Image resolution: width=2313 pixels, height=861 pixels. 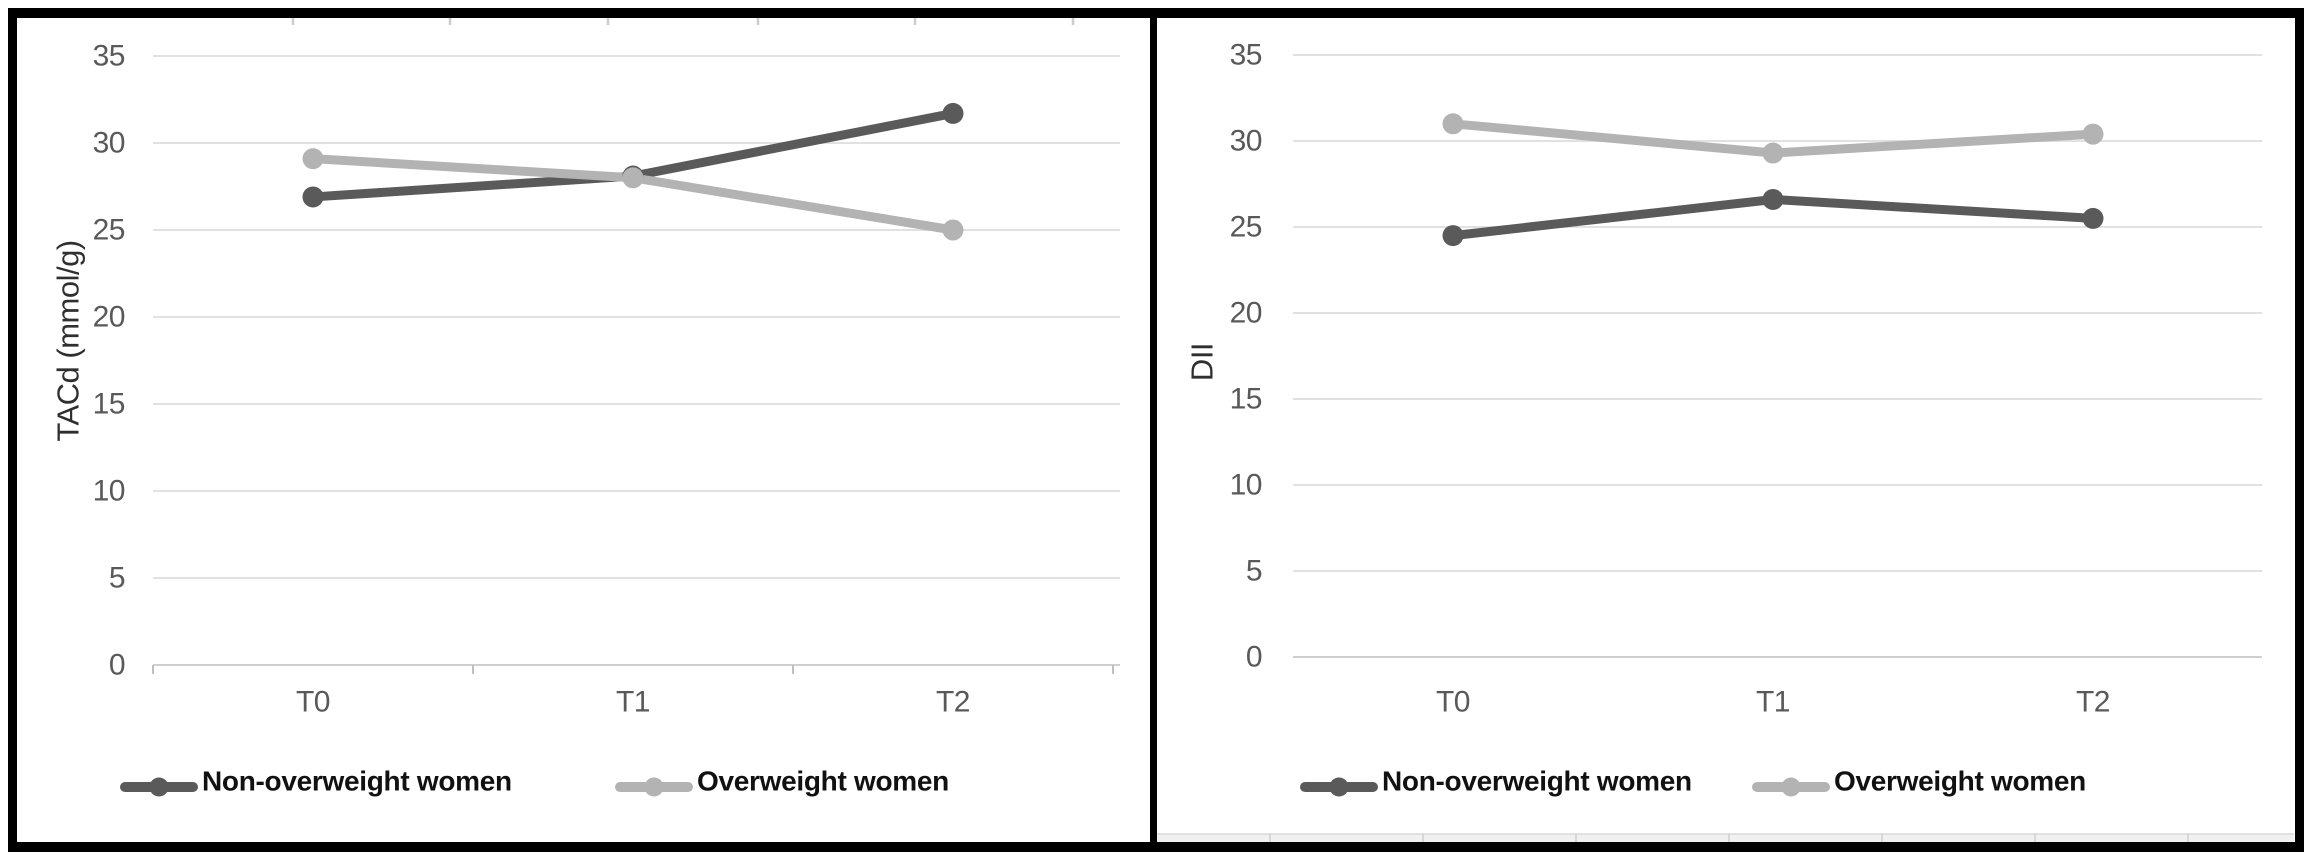 I want to click on y-axis-title: TACd (mmol/g), so click(x=68, y=340).